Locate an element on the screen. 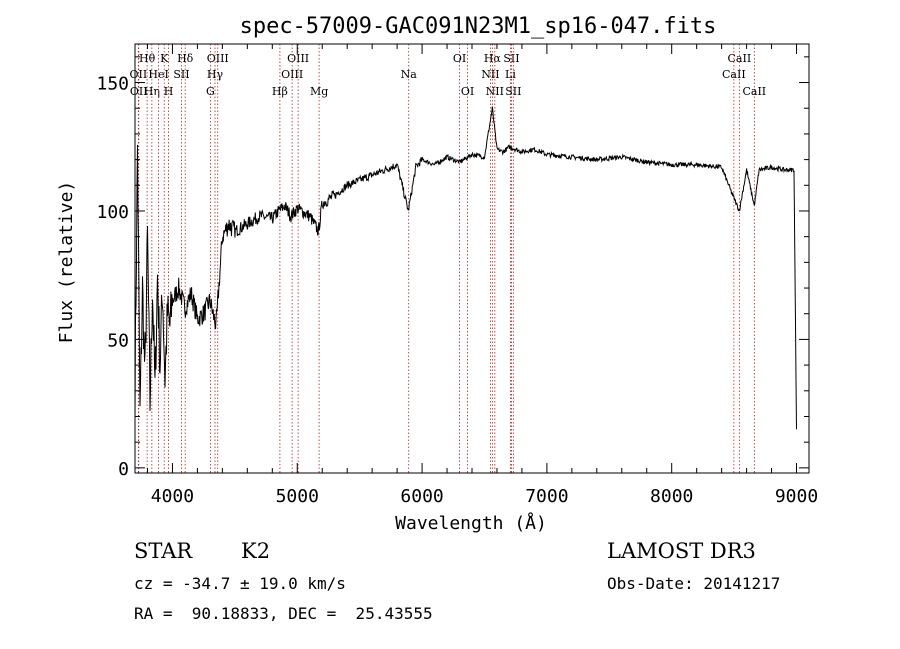 The width and height of the screenshot is (900, 649). line-label-24: SII is located at coordinates (513, 91).